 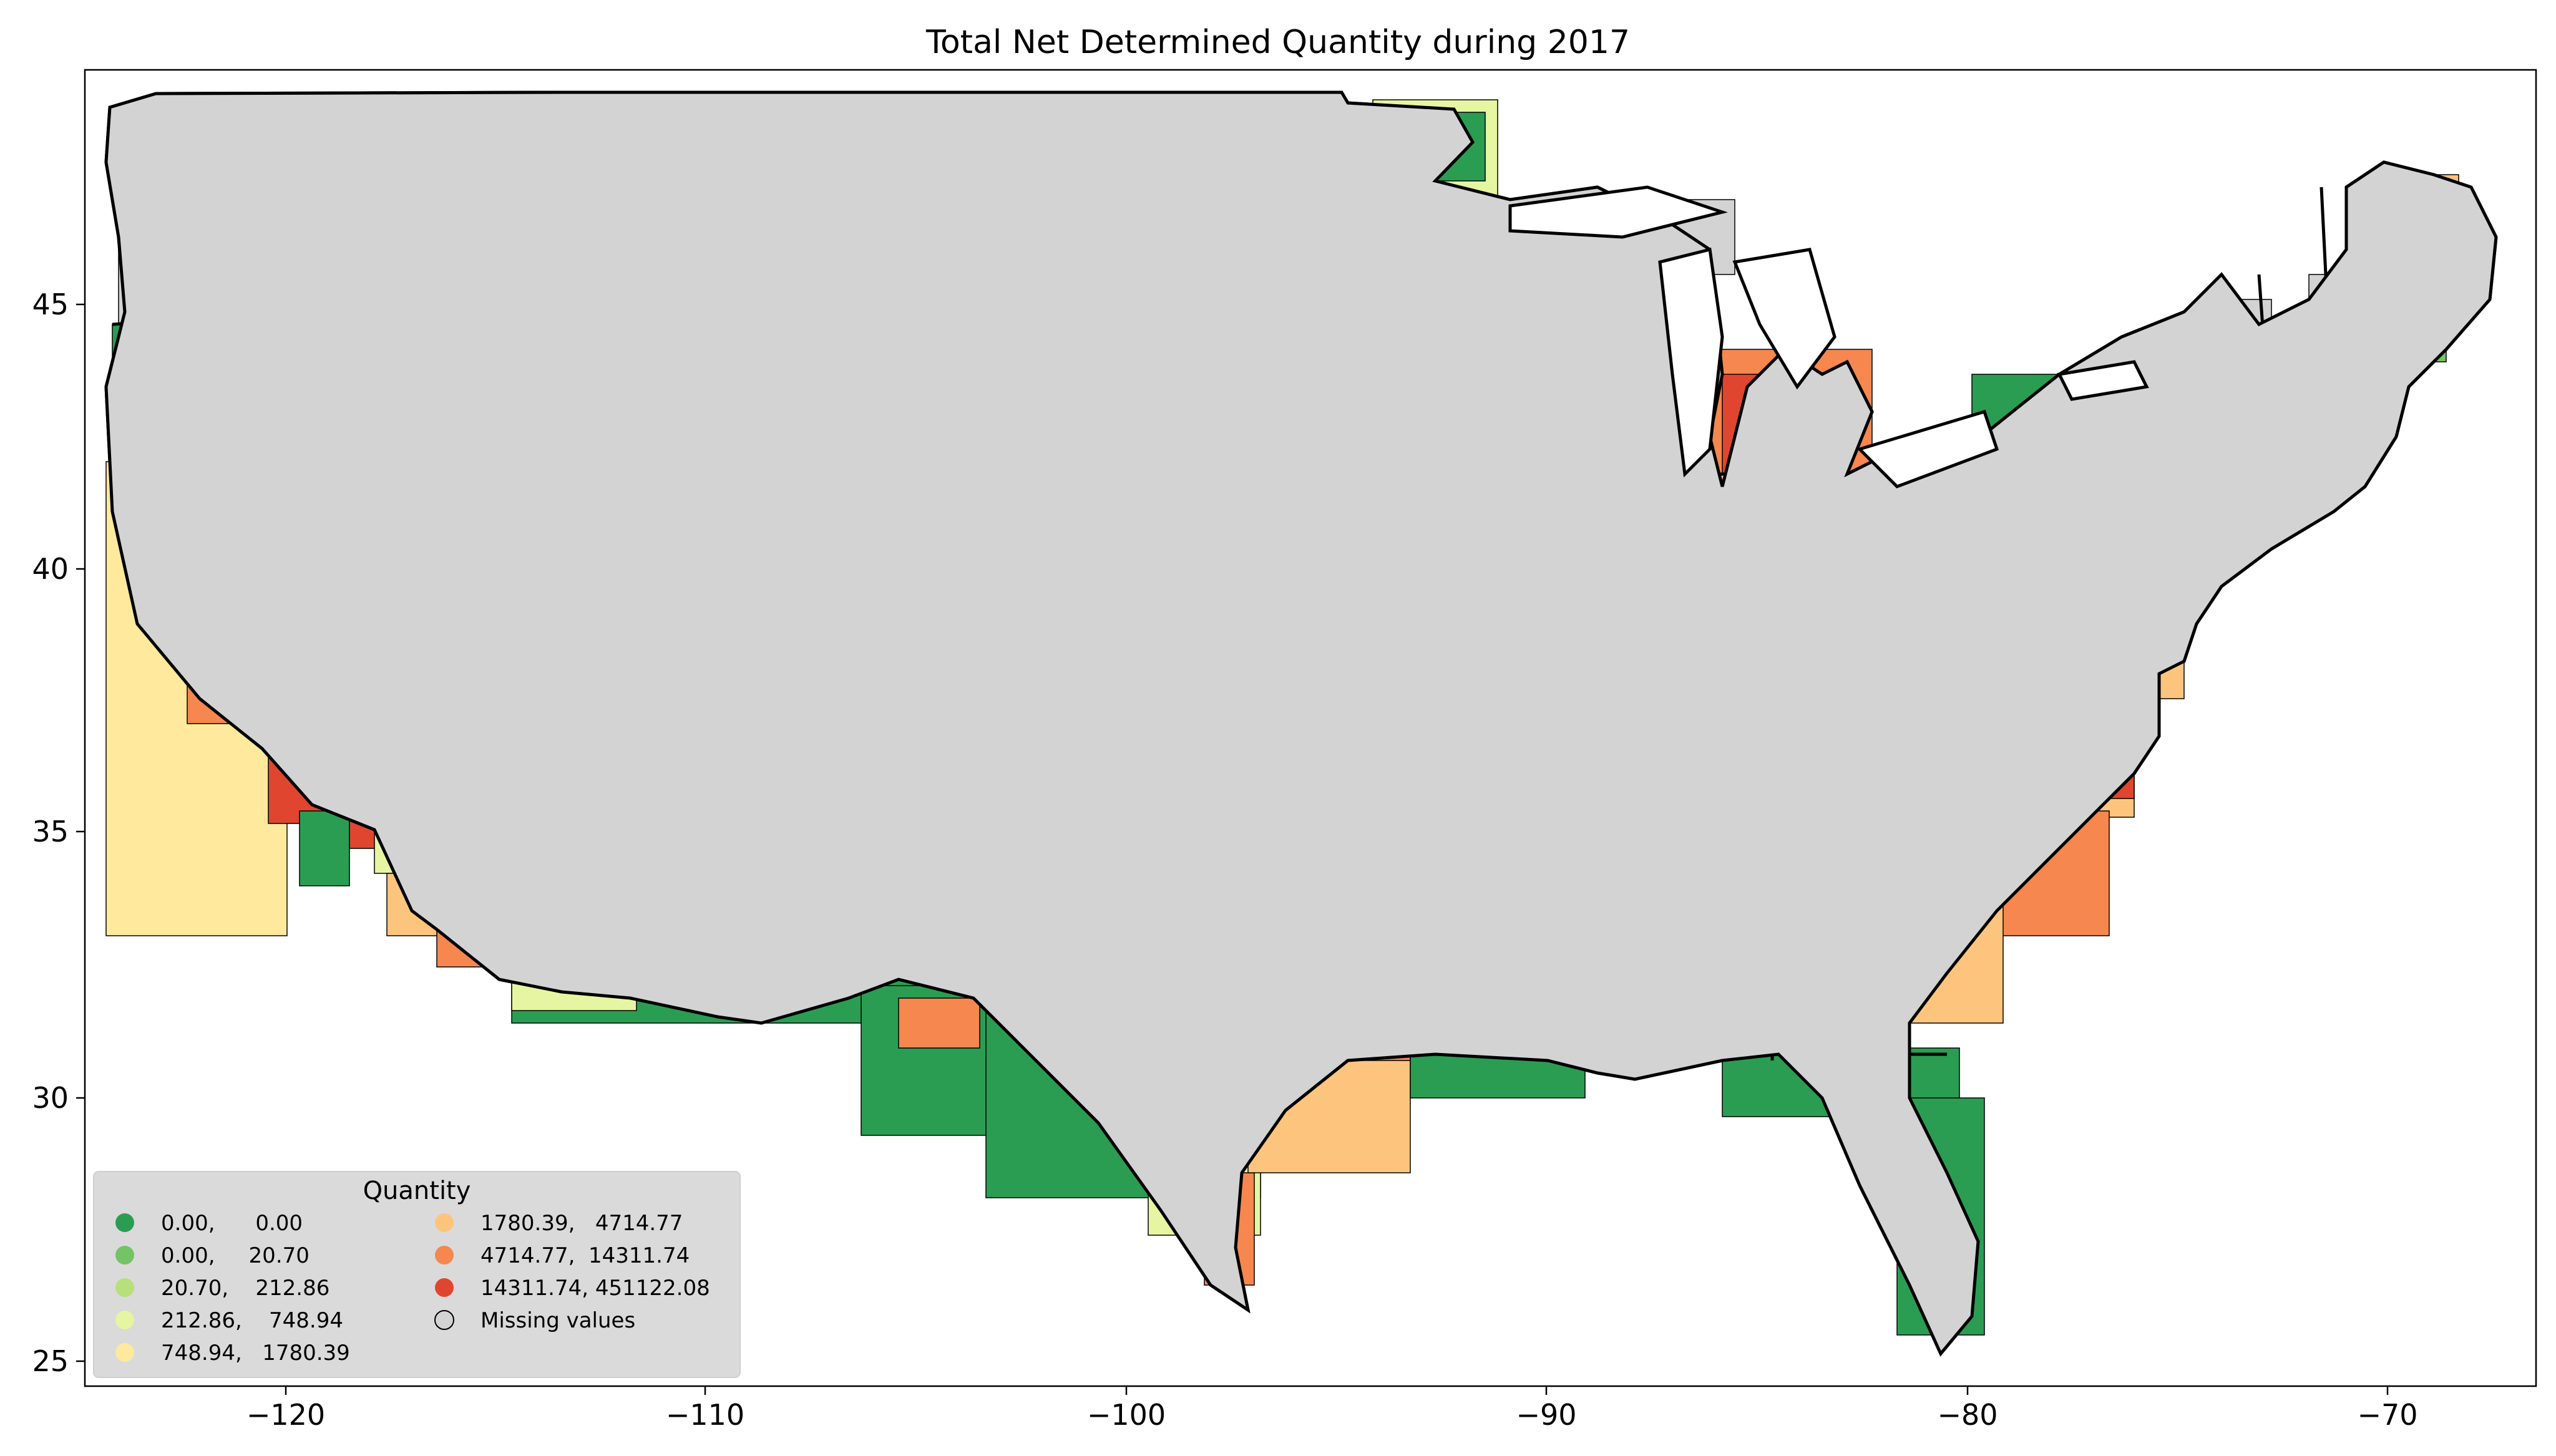 What do you see at coordinates (1126, 1415) in the screenshot?
I see `x-tick-label: −100` at bounding box center [1126, 1415].